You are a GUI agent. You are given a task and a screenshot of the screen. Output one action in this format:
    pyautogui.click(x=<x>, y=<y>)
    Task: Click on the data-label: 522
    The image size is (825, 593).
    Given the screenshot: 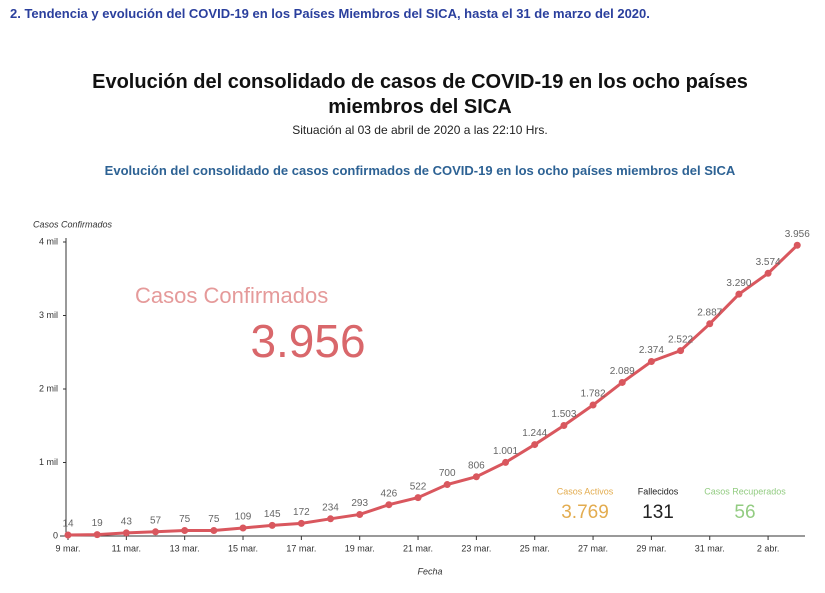 What is the action you would take?
    pyautogui.click(x=418, y=486)
    